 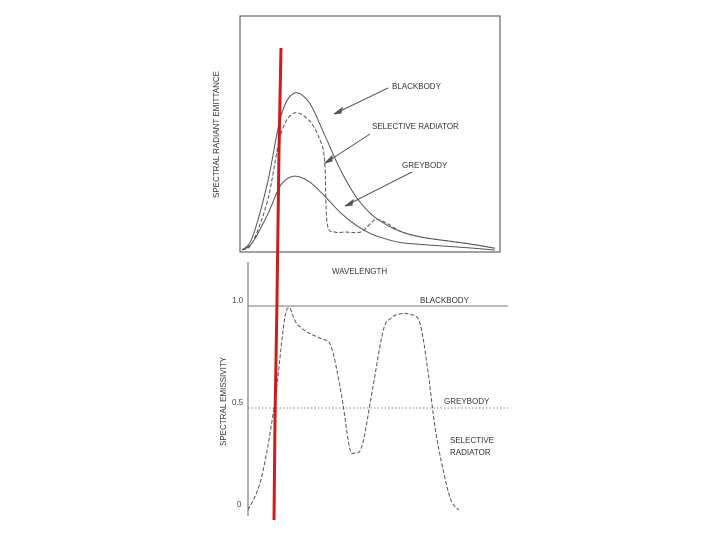 What do you see at coordinates (277, 284) in the screenshot?
I see `red-marker-line` at bounding box center [277, 284].